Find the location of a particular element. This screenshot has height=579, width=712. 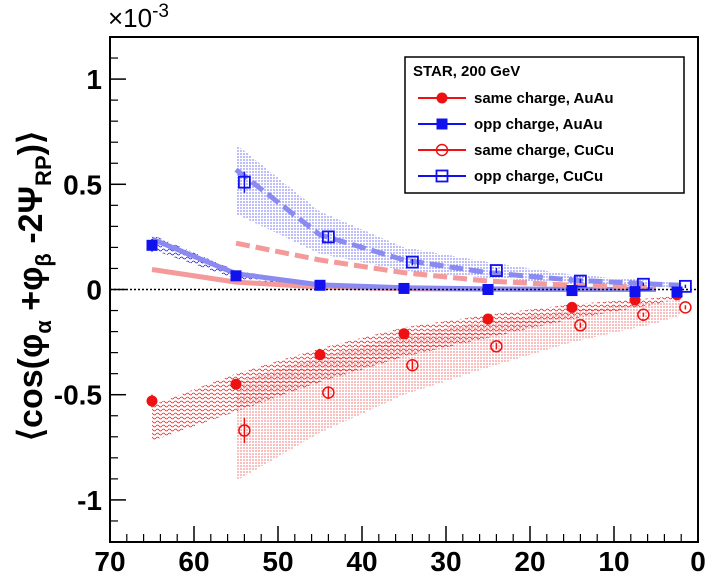

legend-label: same charge, CuCu is located at coordinates (544, 150).